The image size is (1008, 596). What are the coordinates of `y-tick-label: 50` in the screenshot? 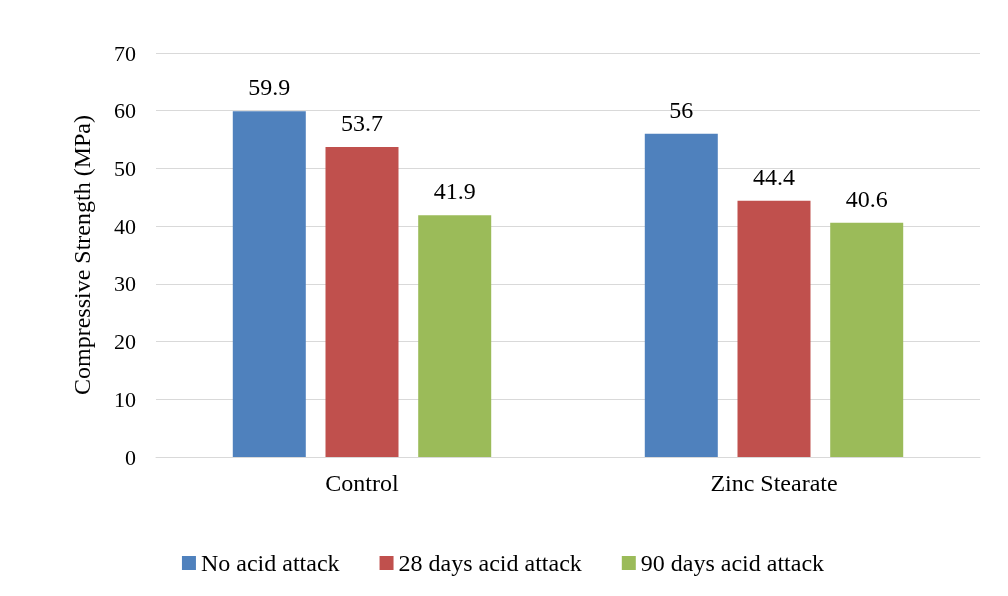 It's located at (125, 168).